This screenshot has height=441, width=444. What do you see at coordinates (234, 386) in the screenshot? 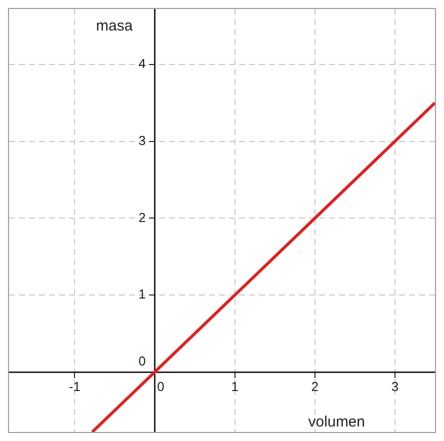
I see `x-tick-label: 1` at bounding box center [234, 386].